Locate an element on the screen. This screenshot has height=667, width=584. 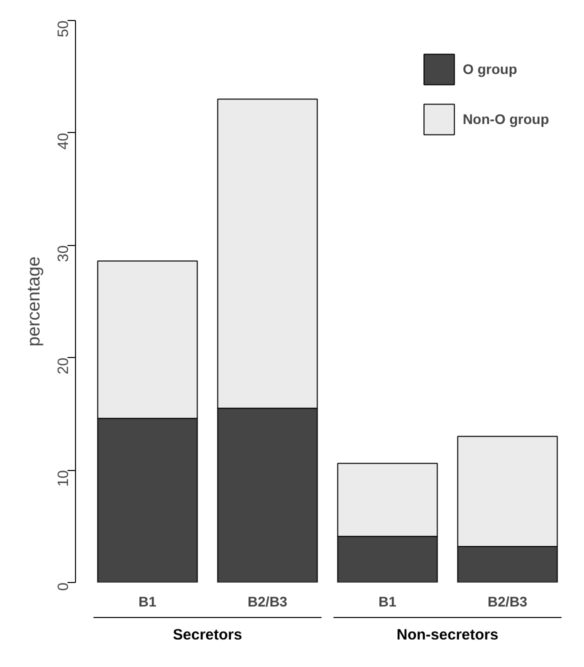
y-tick-label: 50 is located at coordinates (63, 29).